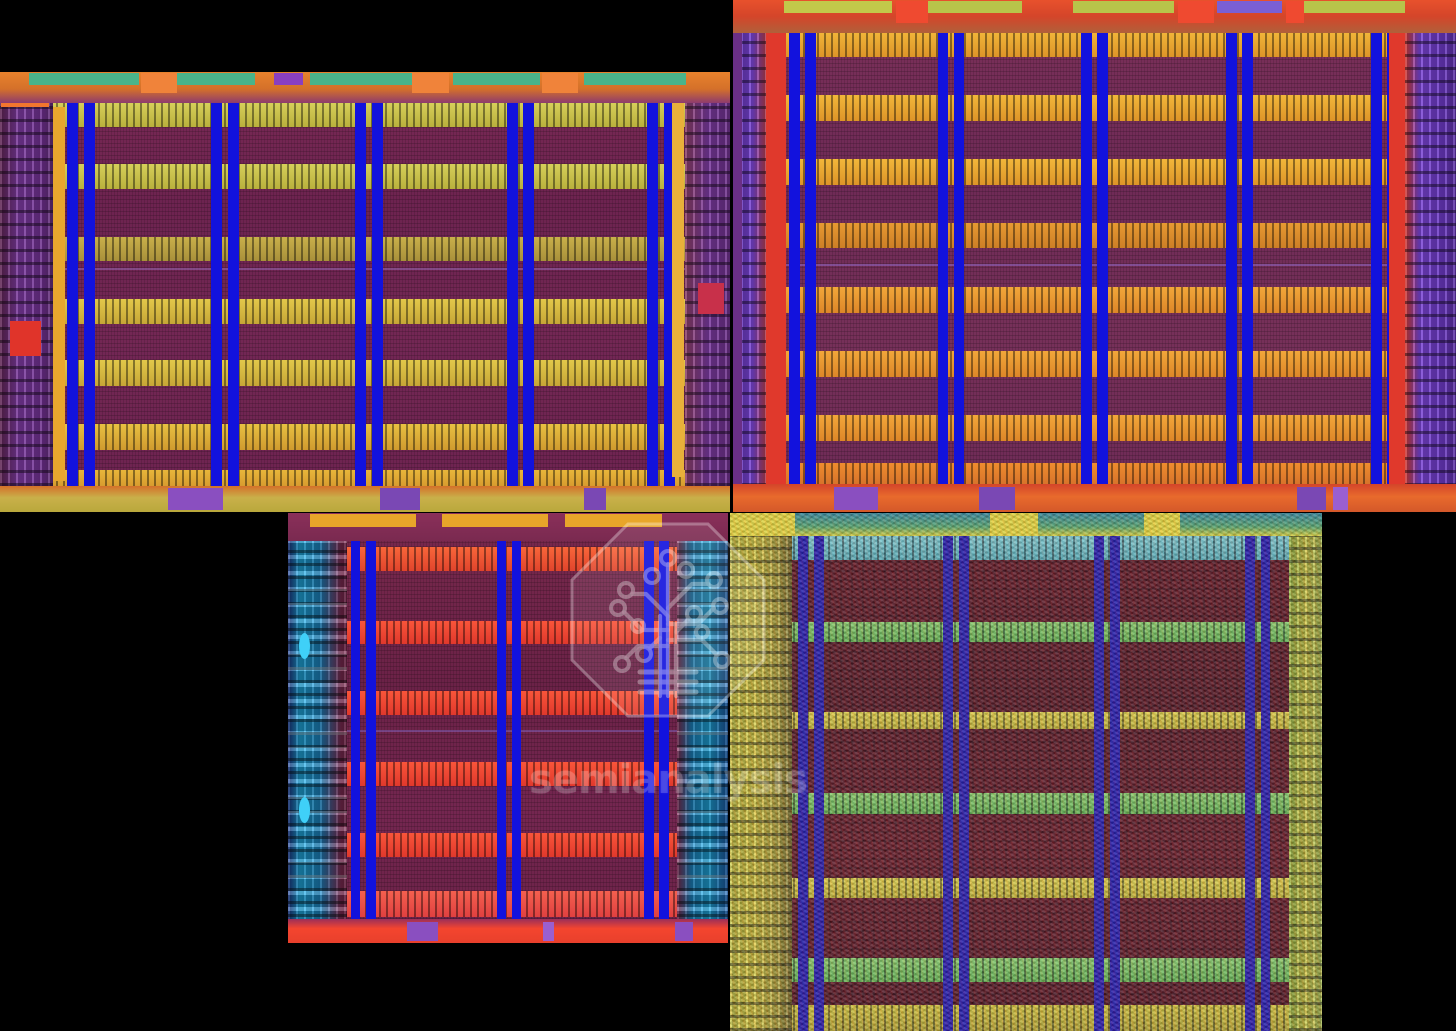  Describe the element at coordinates (1305, 772) in the screenshot. I see `right-periphery-column` at that location.